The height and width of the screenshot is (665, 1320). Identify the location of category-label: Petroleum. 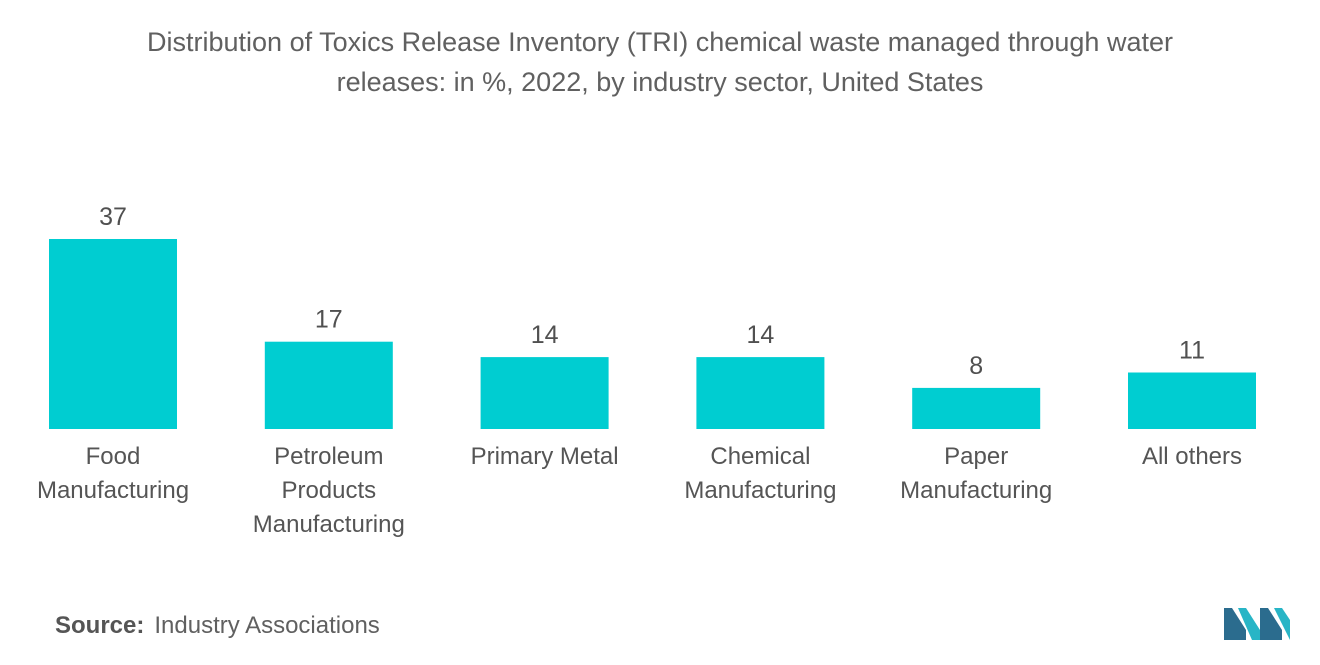
(328, 456).